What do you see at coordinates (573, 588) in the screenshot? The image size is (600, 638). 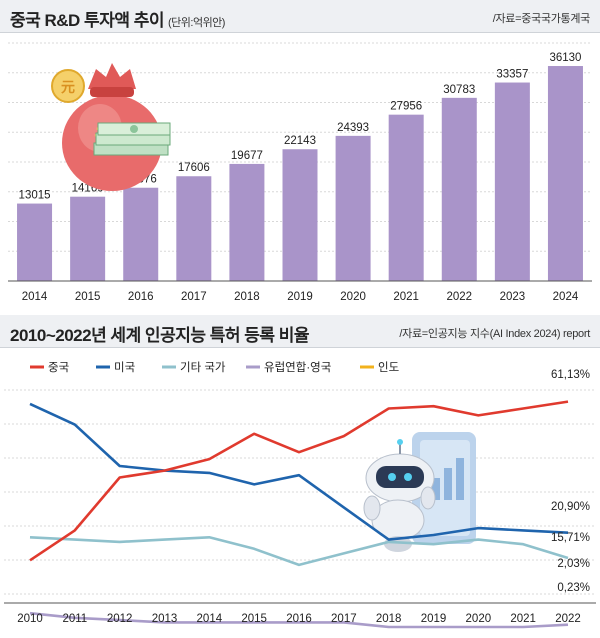 I see `line-end-label: 0,23%` at bounding box center [573, 588].